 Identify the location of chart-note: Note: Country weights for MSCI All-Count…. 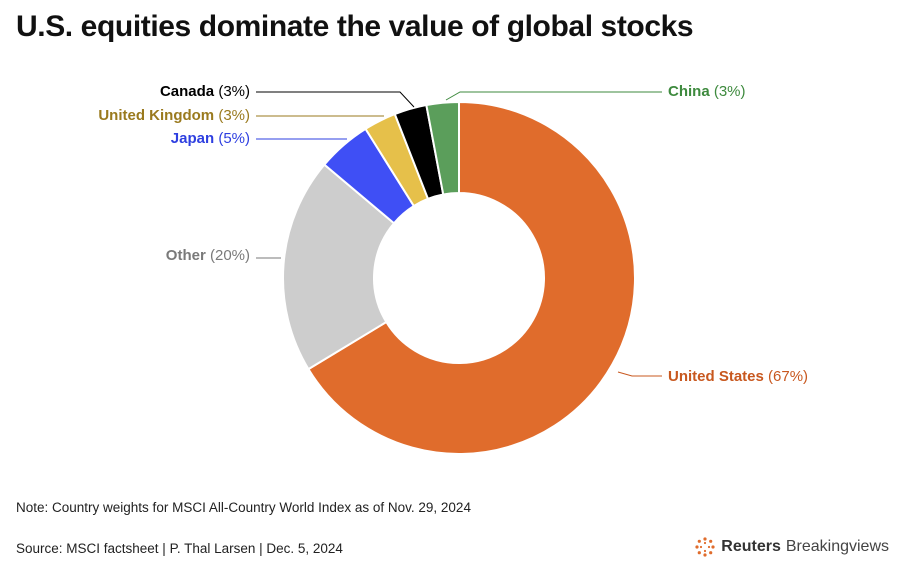
(243, 507).